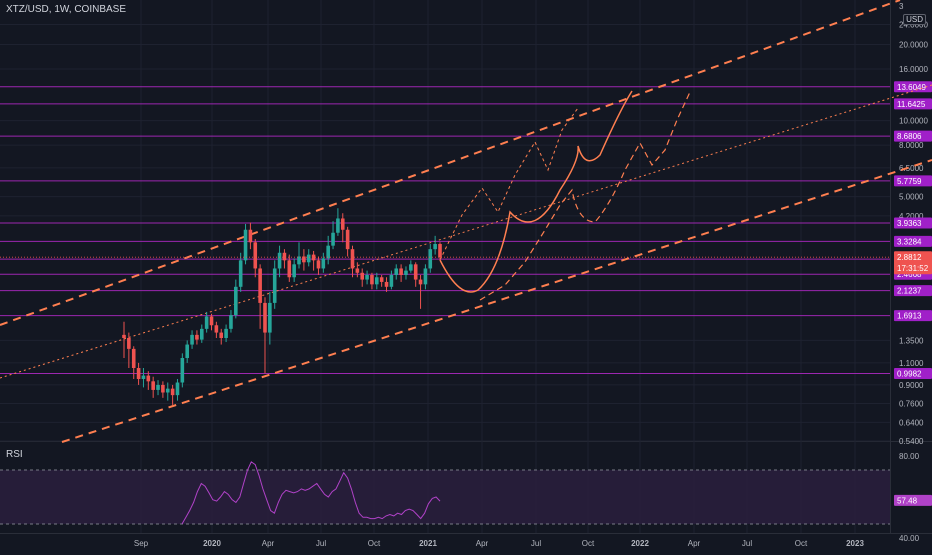 Image resolution: width=932 pixels, height=555 pixels. Describe the element at coordinates (509, 184) in the screenshot. I see `projection-path-secondary` at that location.